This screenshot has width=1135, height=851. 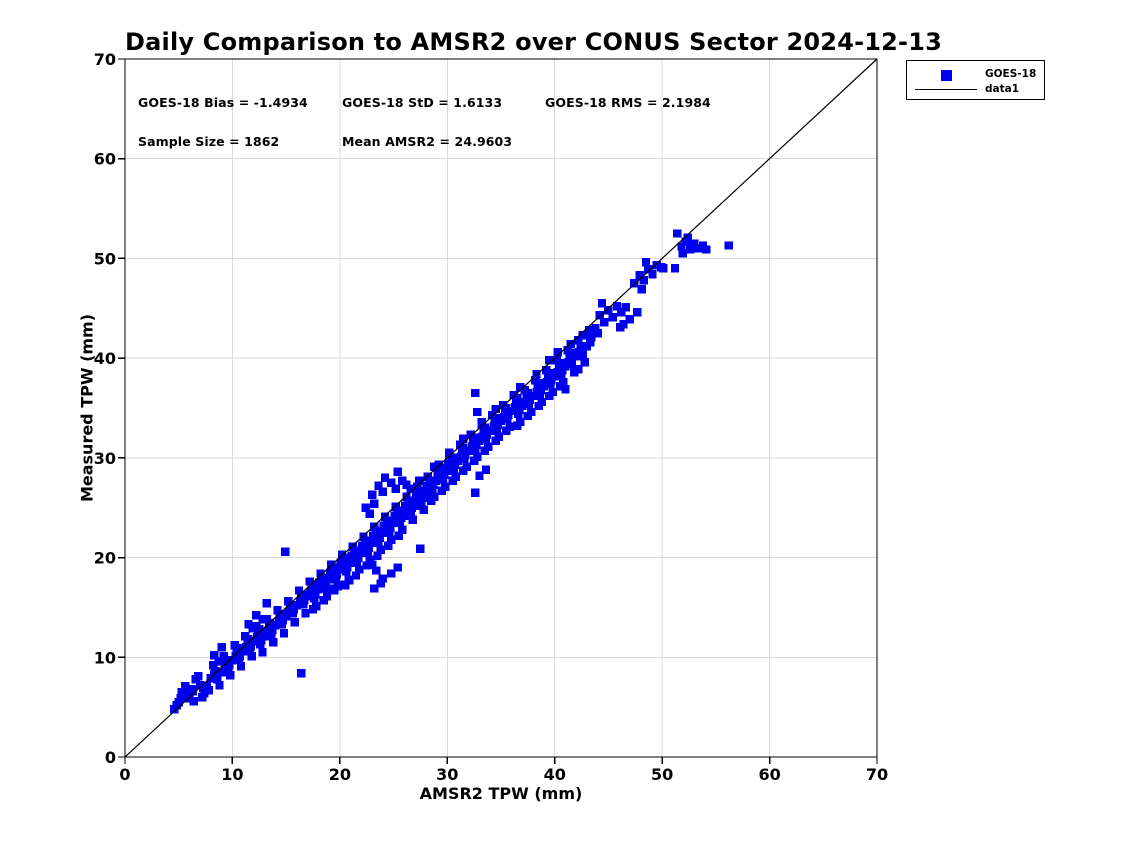 I want to click on stat-bias: GOES-18 Bias = -1.4934, so click(x=223, y=102).